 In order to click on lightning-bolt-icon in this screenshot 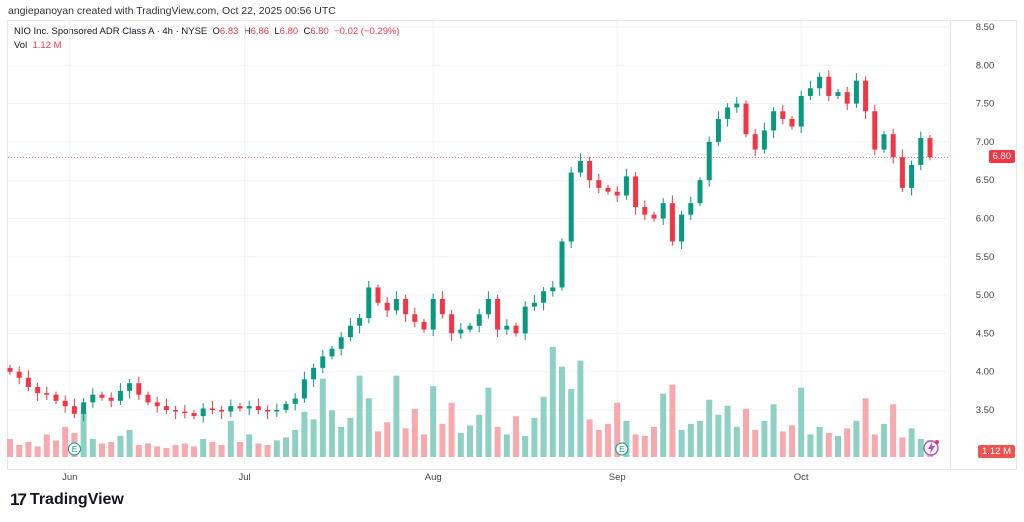, I will do `click(931, 448)`.